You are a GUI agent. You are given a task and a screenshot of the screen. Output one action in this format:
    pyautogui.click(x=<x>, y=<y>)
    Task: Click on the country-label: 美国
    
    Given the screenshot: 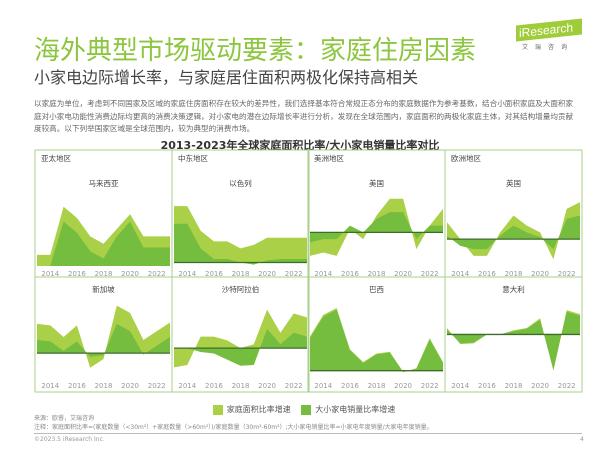 What is the action you would take?
    pyautogui.click(x=376, y=183)
    